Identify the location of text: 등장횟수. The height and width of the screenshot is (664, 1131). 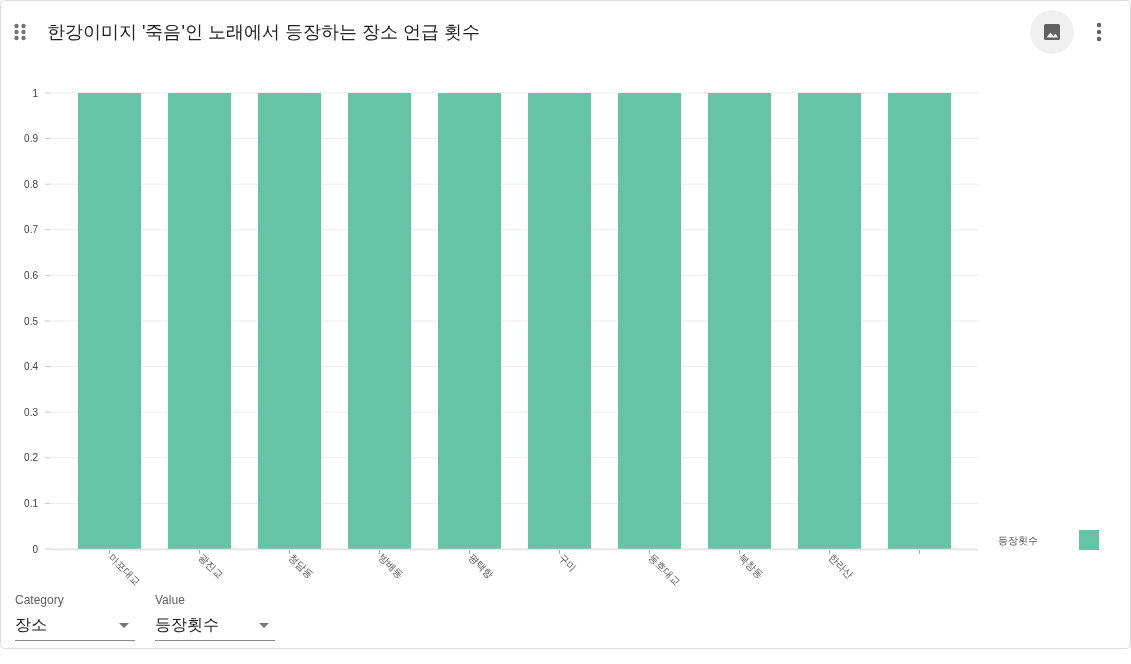
(187, 624).